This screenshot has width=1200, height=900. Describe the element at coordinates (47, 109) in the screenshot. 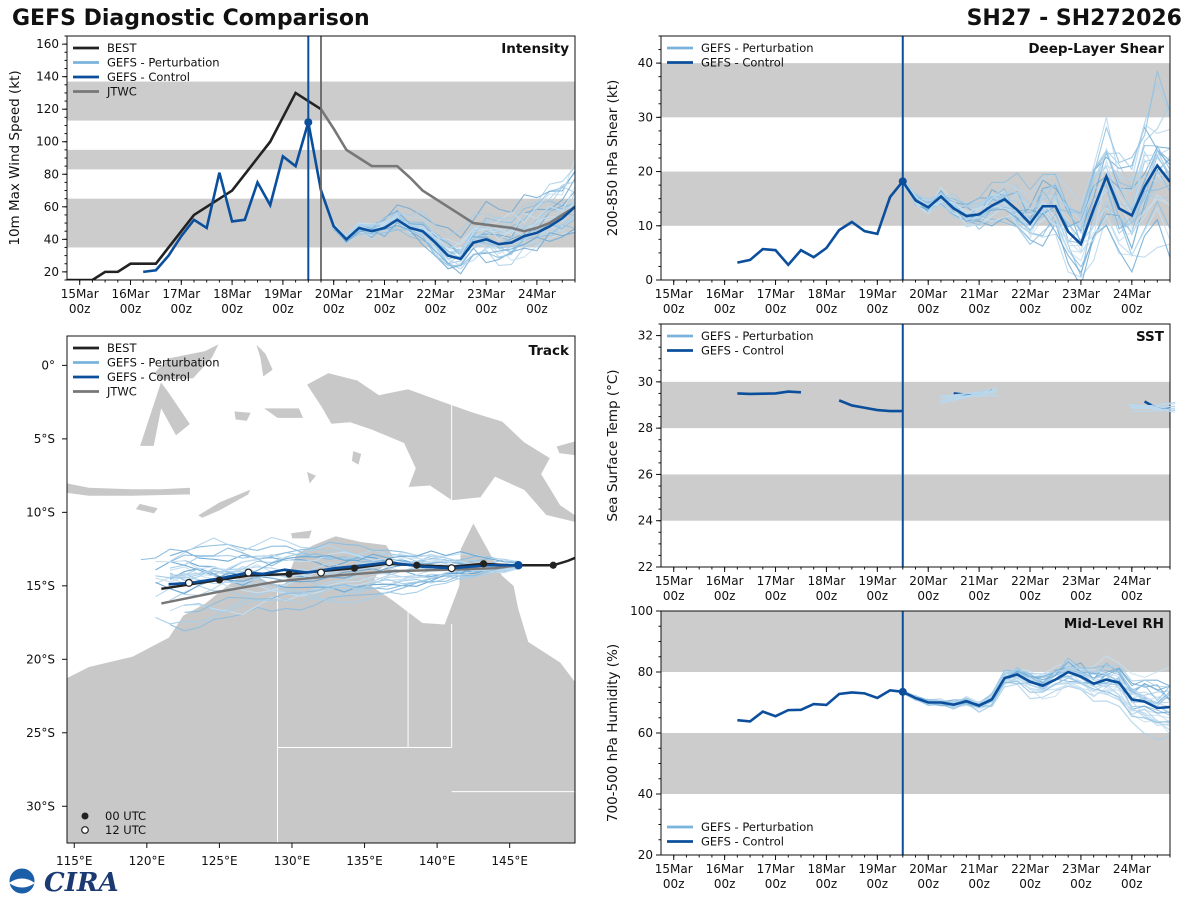

I see `intensity-ytick-label: 120` at that location.